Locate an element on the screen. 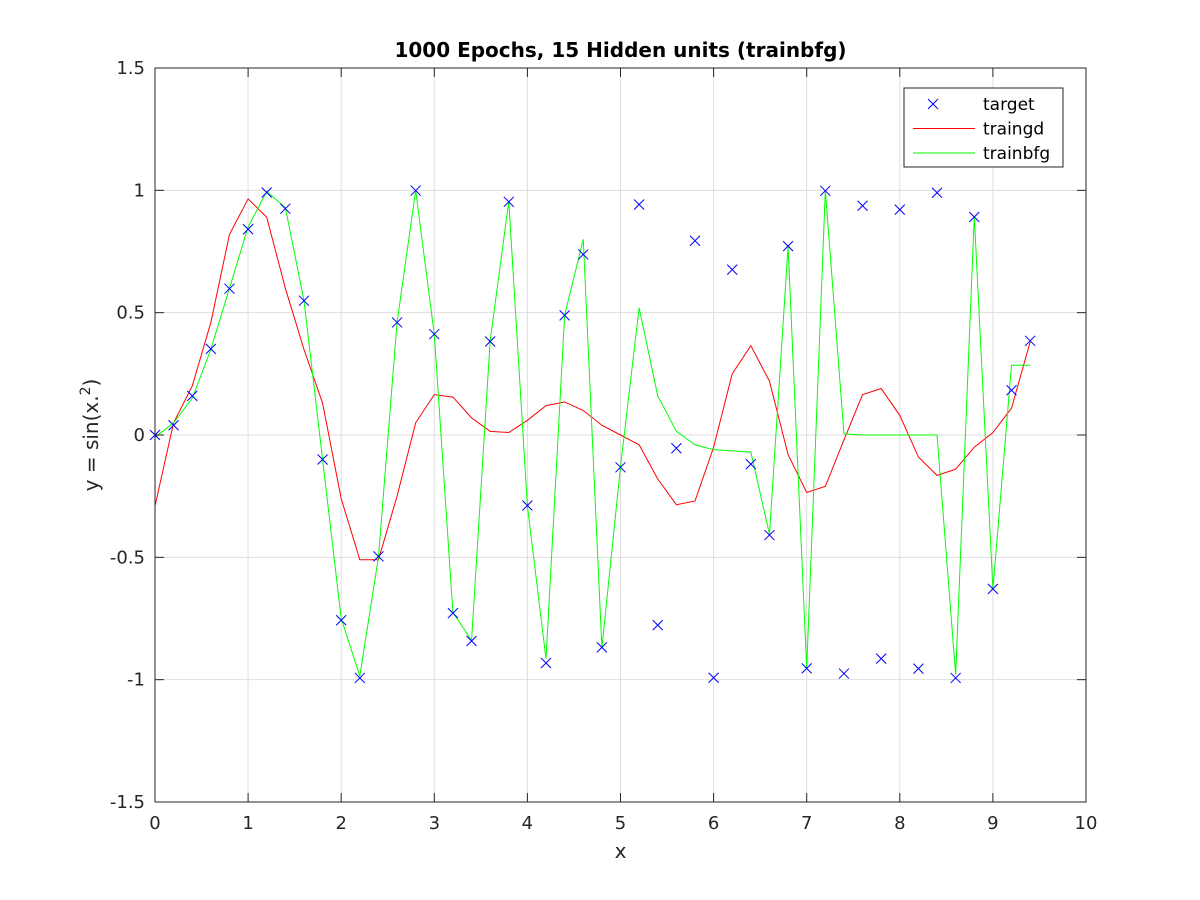  chart-title: 1000 Epochs, 15 Hidden units (trainbfg) is located at coordinates (620, 50).